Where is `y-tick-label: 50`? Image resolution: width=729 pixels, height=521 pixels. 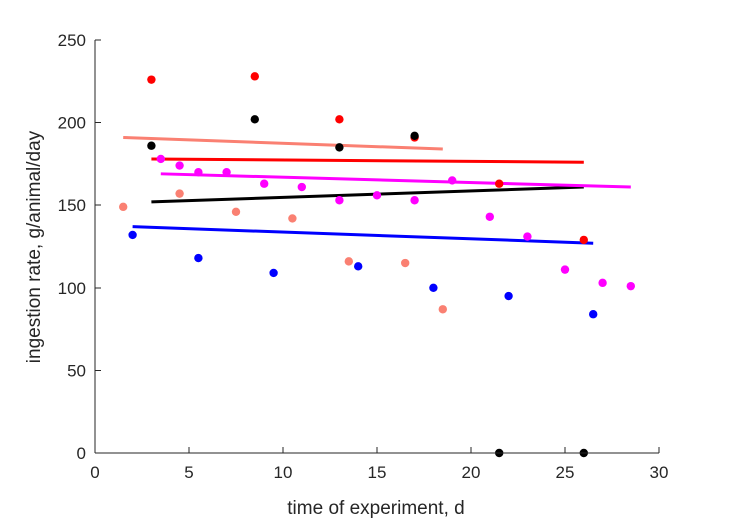
y-tick-label: 50 is located at coordinates (76, 370).